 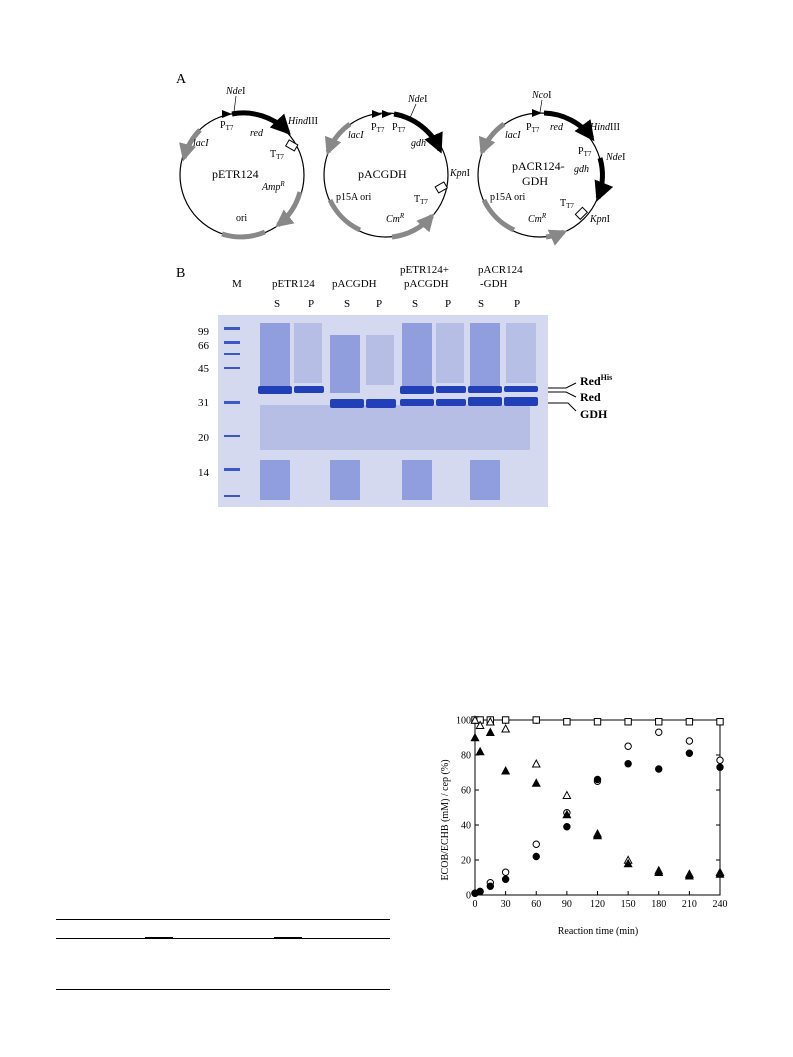 What do you see at coordinates (466, 791) in the screenshot?
I see `y-tick-label: 60` at bounding box center [466, 791].